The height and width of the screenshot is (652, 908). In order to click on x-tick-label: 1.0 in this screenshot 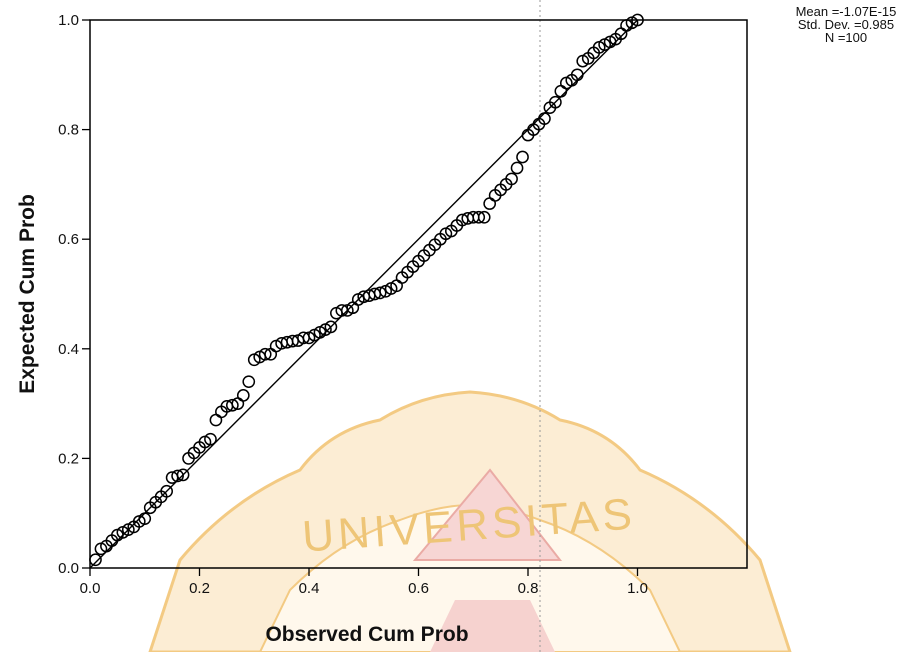, I will do `click(637, 588)`.